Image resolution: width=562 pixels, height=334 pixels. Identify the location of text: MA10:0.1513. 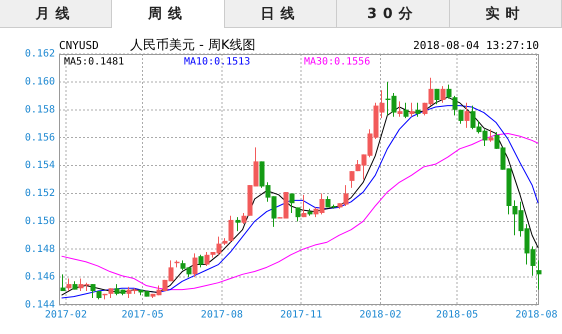
(217, 62).